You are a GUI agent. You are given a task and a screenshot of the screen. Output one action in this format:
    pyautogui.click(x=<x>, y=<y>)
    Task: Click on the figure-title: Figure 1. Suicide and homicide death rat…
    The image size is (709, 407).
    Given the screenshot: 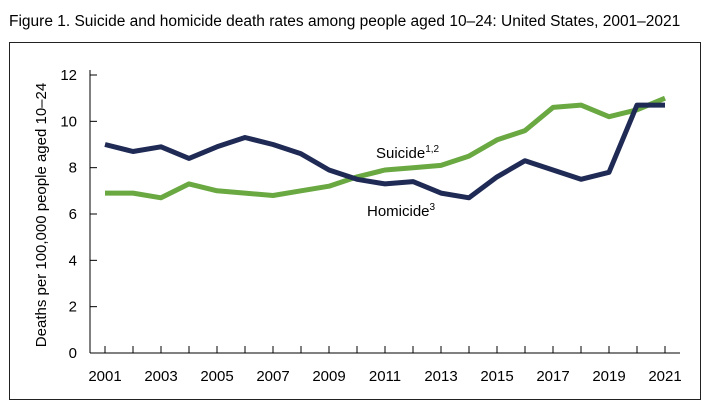 What is the action you would take?
    pyautogui.click(x=345, y=21)
    